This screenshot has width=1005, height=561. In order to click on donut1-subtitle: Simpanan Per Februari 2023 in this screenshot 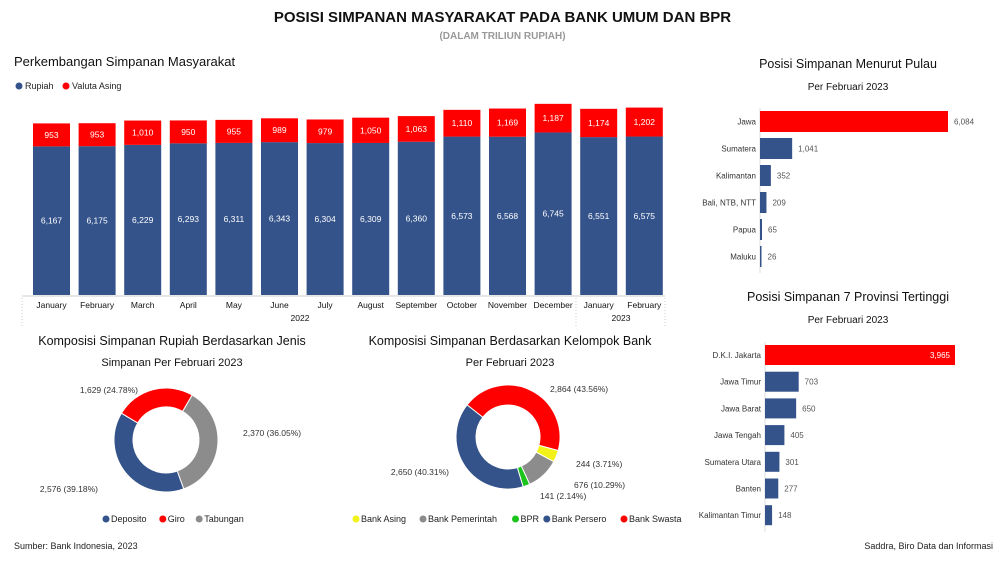, I will do `click(171, 363)`.